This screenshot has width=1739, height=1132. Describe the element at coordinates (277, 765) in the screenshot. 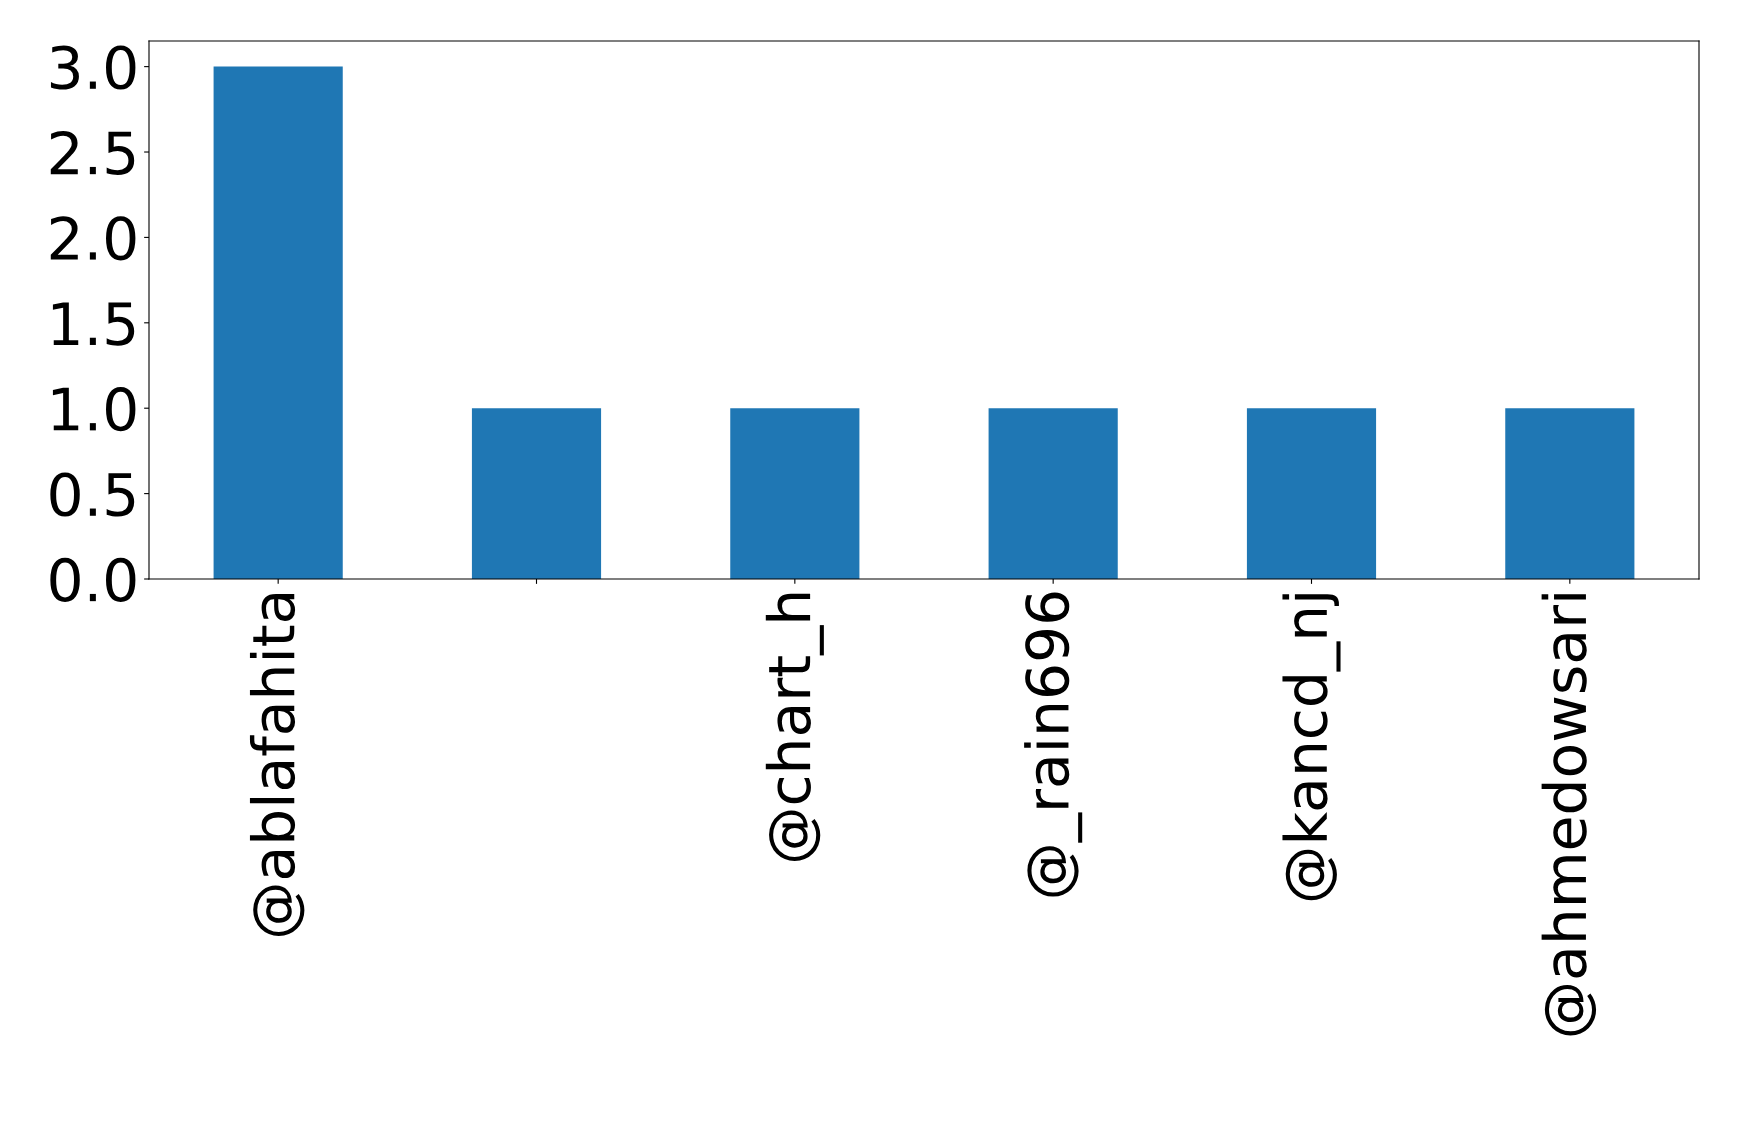

I see `x-tick-label: @ablafahita` at that location.